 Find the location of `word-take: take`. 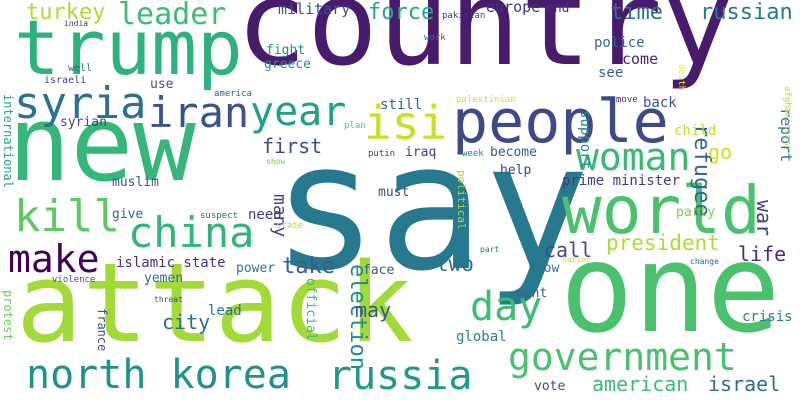

word-take: take is located at coordinates (308, 266).